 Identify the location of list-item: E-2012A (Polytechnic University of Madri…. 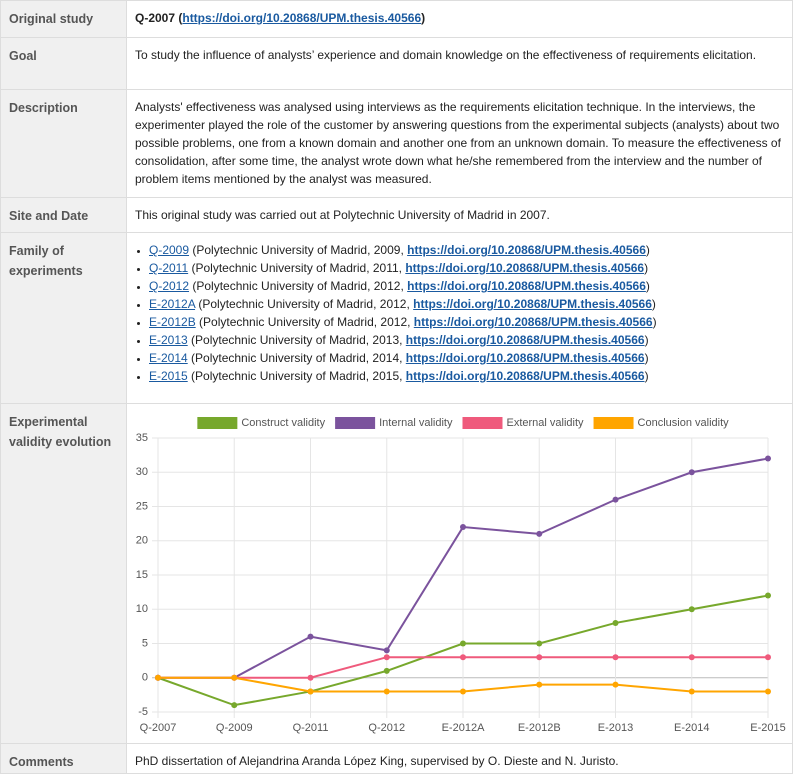
(466, 304).